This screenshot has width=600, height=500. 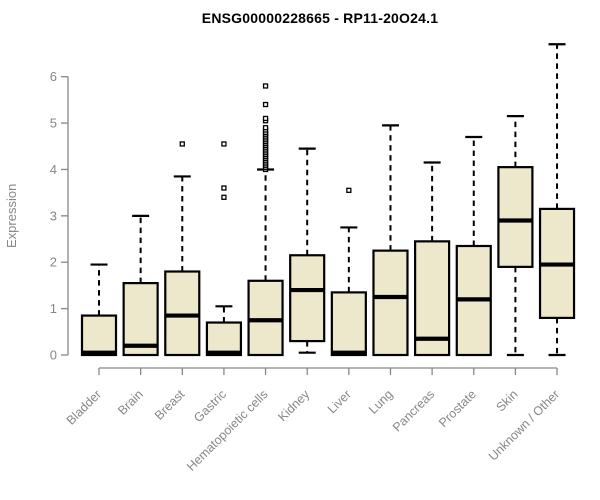 What do you see at coordinates (307, 298) in the screenshot?
I see `box-kidney` at bounding box center [307, 298].